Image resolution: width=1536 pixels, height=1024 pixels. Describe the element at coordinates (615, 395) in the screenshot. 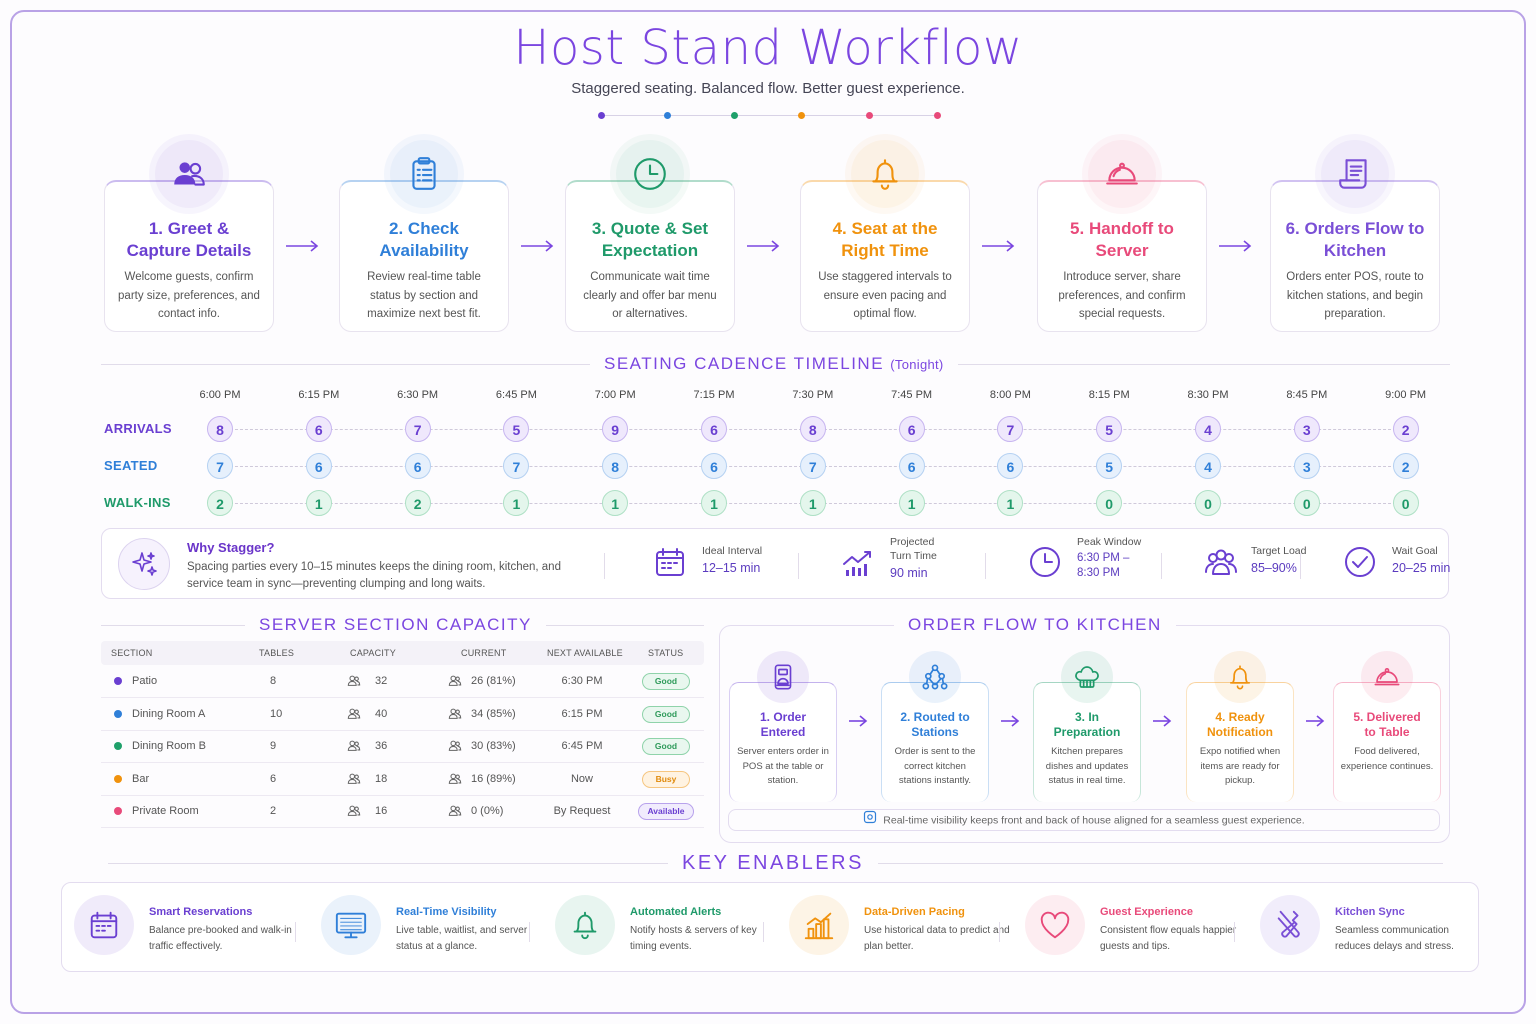

I see `timeline-time-label: 7:00 PM` at that location.